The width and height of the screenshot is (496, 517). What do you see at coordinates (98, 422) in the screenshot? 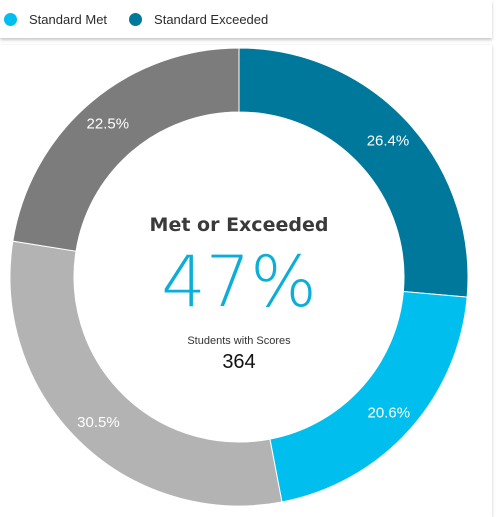
I see `slice-label-2: 30.5%` at bounding box center [98, 422].